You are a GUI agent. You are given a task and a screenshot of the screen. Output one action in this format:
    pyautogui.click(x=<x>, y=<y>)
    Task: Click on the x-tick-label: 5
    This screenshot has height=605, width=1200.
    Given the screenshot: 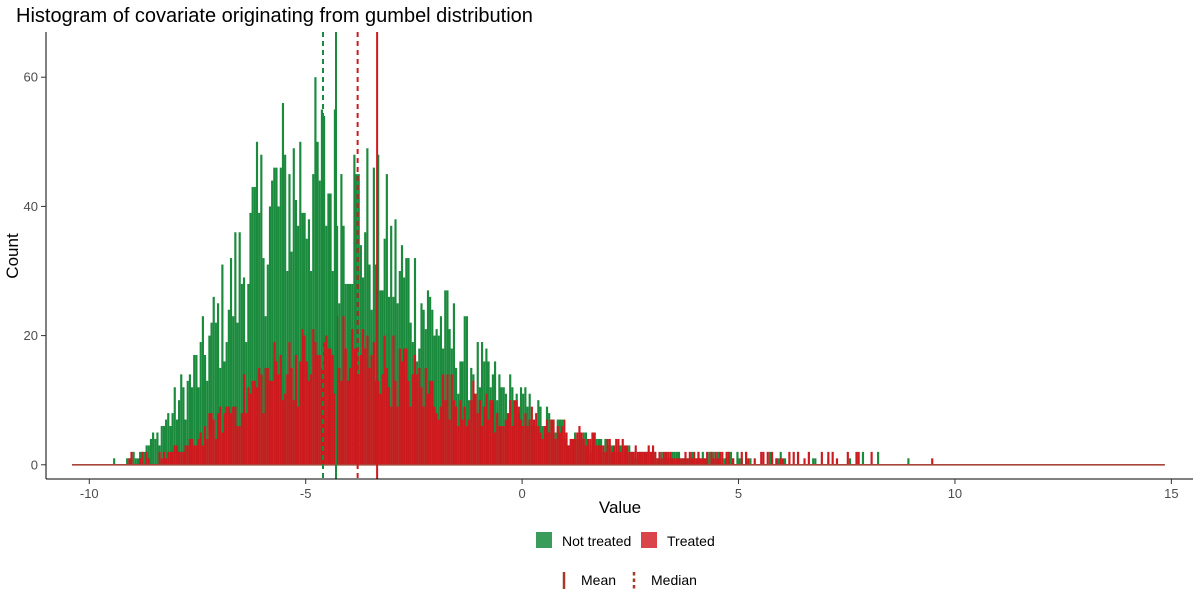 What is the action you would take?
    pyautogui.click(x=738, y=493)
    